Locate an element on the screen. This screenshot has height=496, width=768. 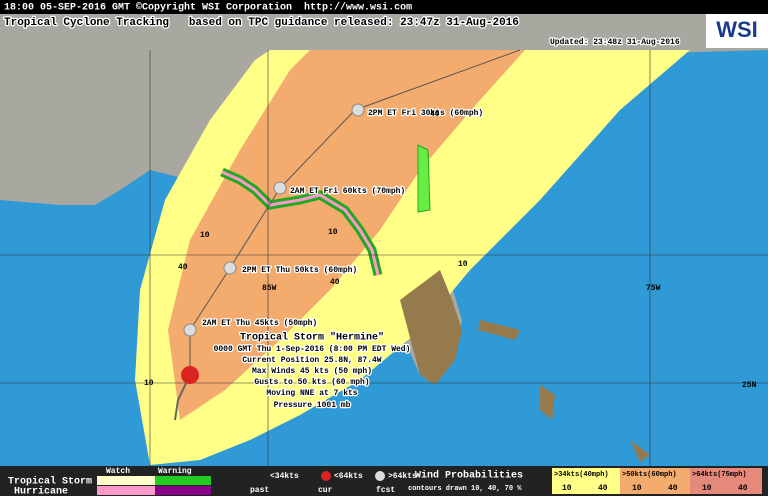
islands is located at coordinates (564, 391).